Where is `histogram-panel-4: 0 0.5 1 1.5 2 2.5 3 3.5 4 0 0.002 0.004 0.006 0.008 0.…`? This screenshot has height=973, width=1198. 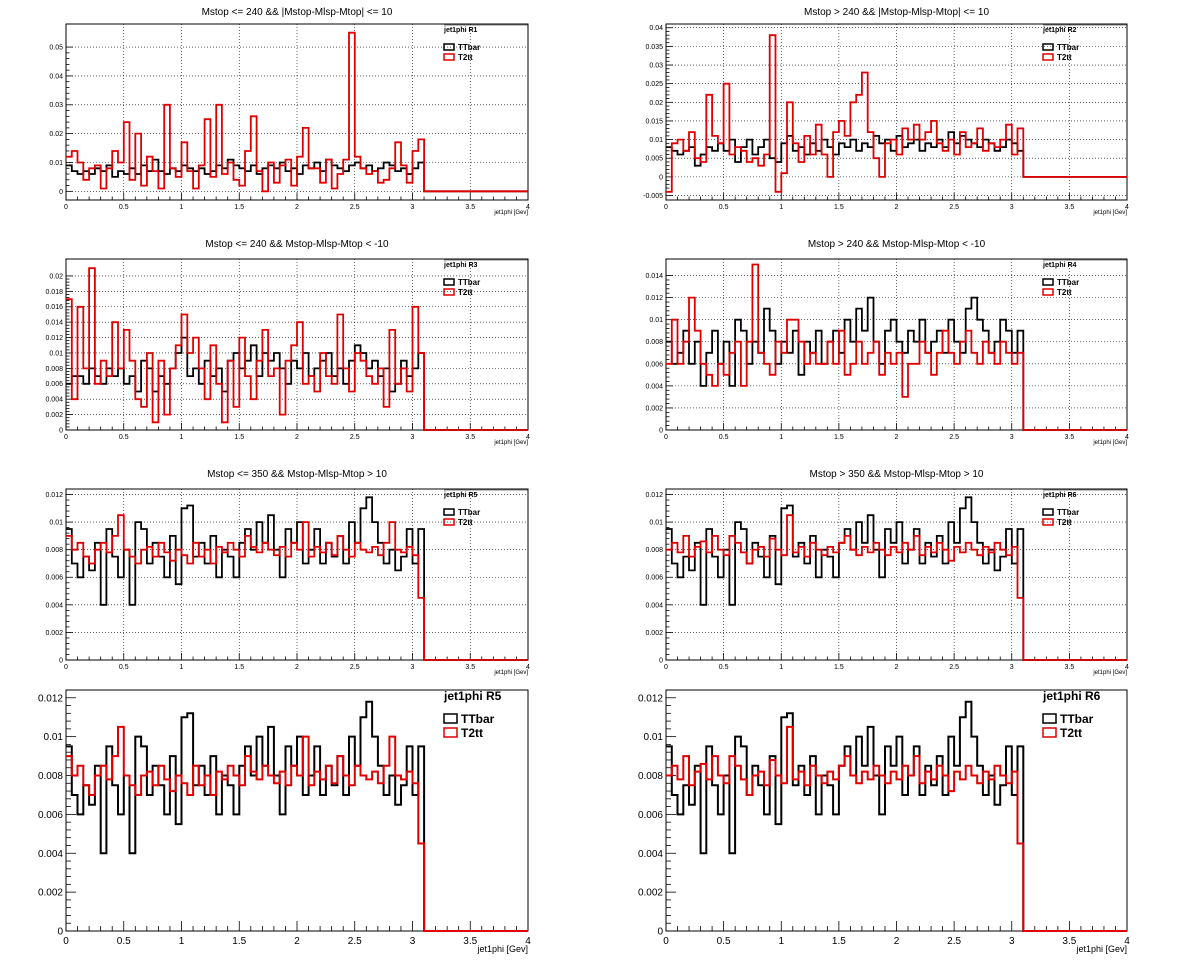 histogram-panel-4: 0 0.5 1 1.5 2 2.5 3 3.5 4 0 0.002 0.004 0.006 0.008 0.… is located at coordinates (887, 342).